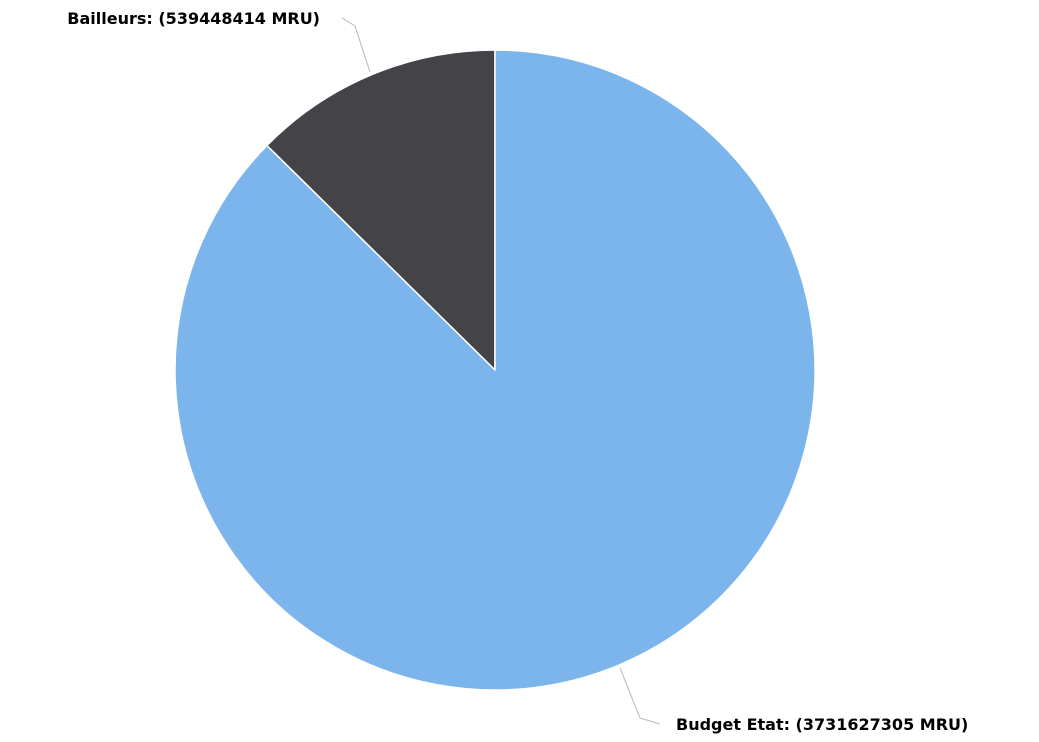 Image resolution: width=1039 pixels, height=742 pixels. I want to click on label-connector-bailleurs, so click(356, 45).